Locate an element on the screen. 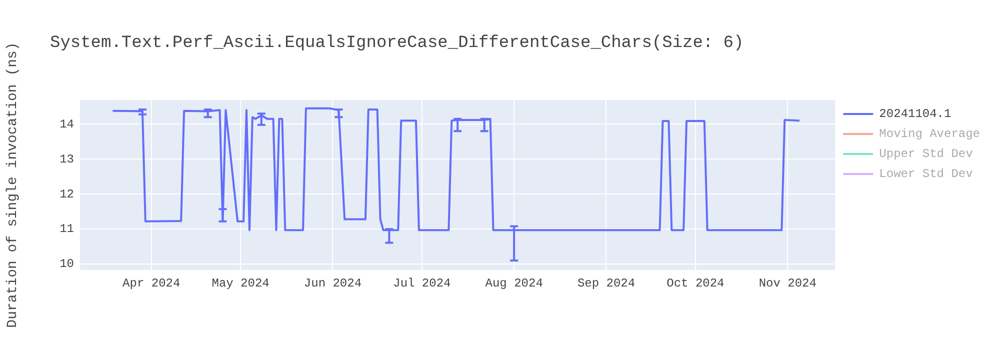  y-tick-label: 10 is located at coordinates (67, 264).